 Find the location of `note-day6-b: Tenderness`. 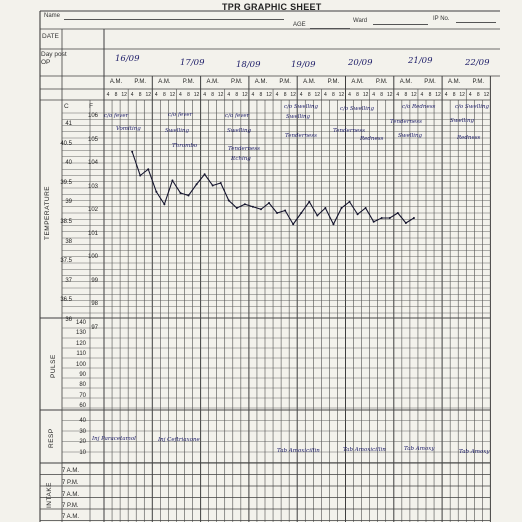

note-day6-b: Tenderness is located at coordinates (406, 122).